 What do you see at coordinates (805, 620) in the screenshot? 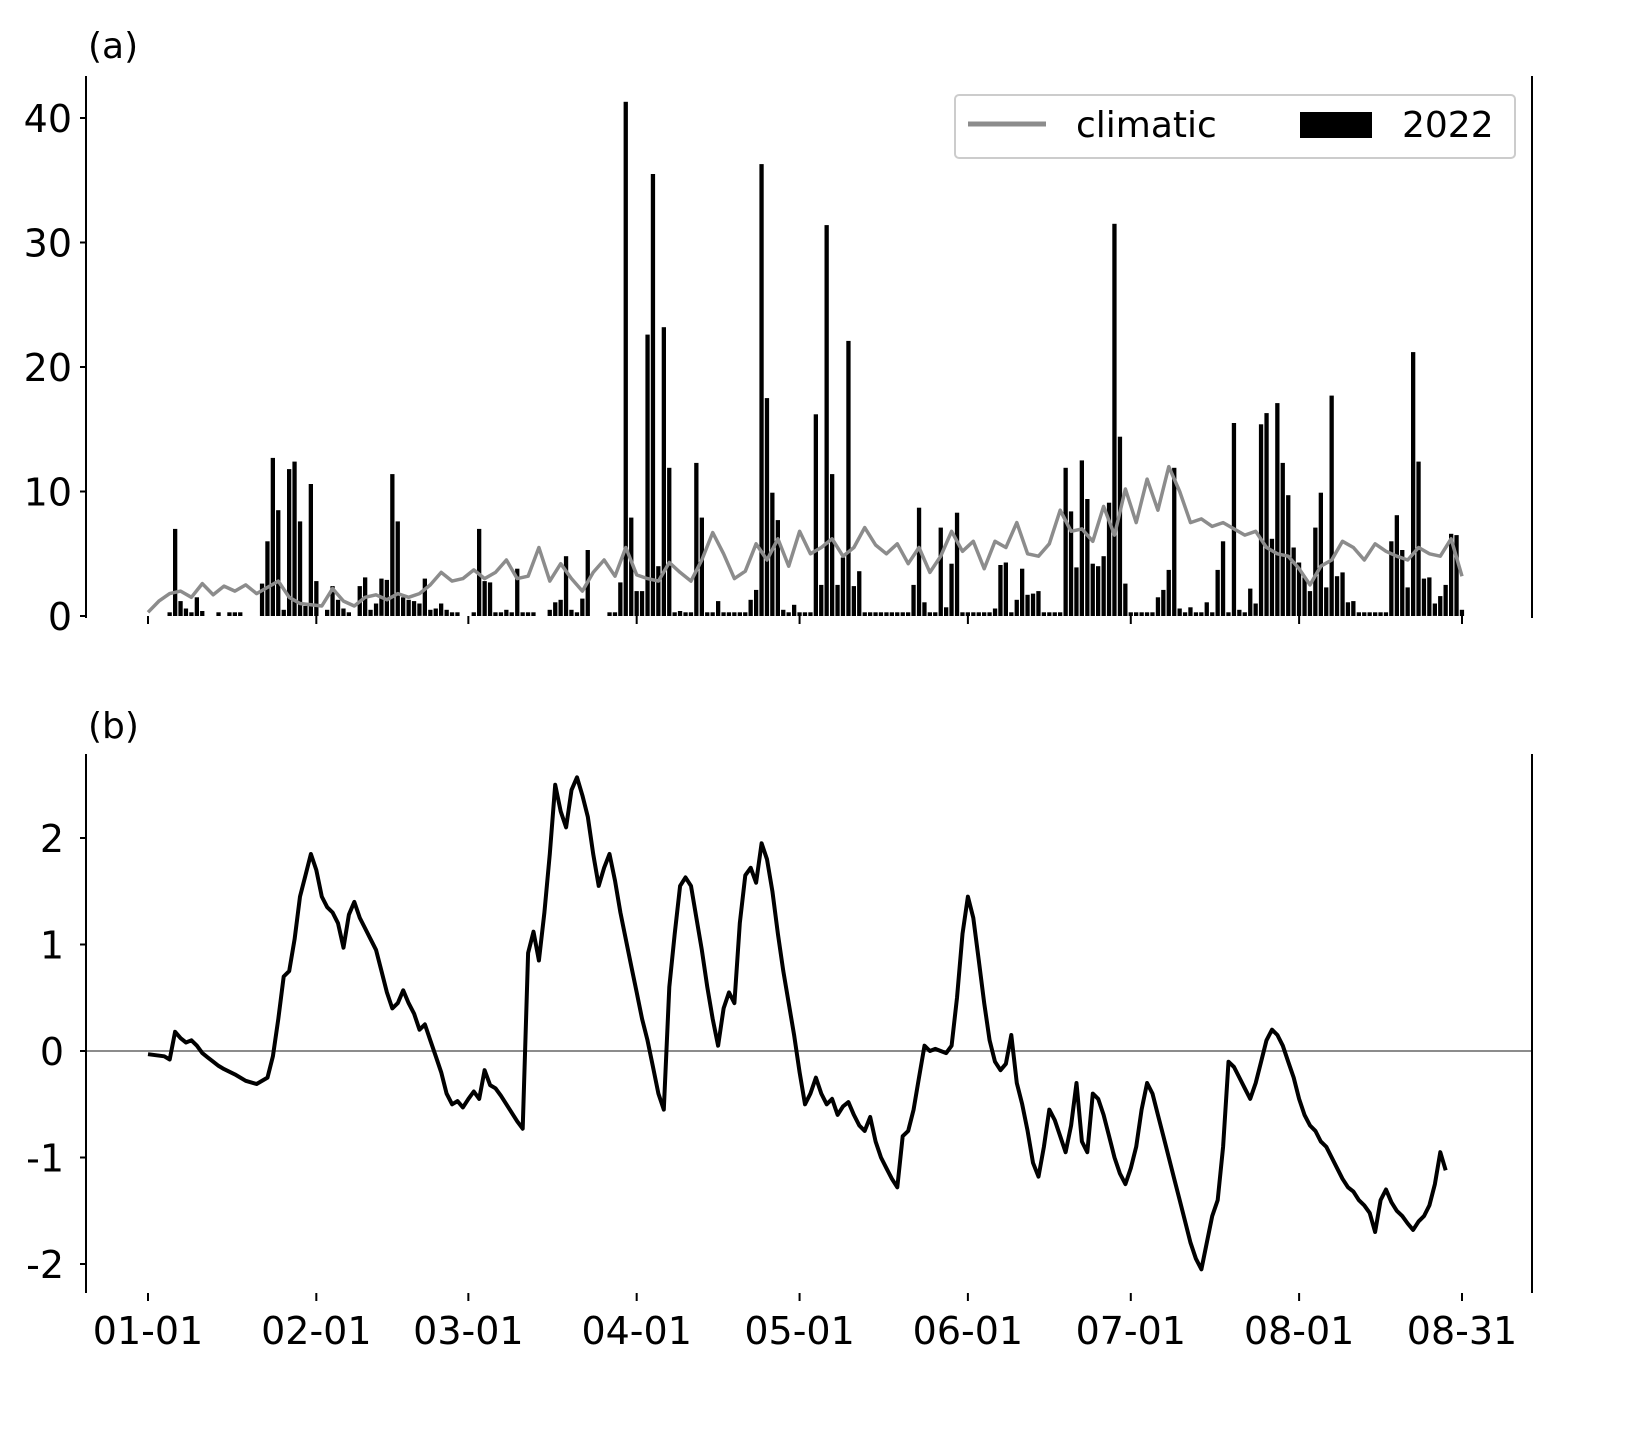
I see `panel-a-x-ticks` at bounding box center [805, 620].